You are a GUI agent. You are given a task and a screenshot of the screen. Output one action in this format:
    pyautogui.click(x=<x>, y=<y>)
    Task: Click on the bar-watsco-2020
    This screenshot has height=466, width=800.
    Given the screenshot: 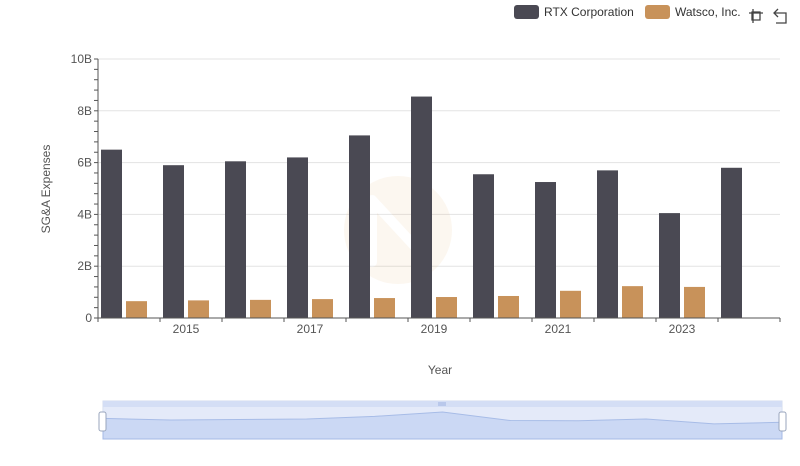 What is the action you would take?
    pyautogui.click(x=508, y=306)
    